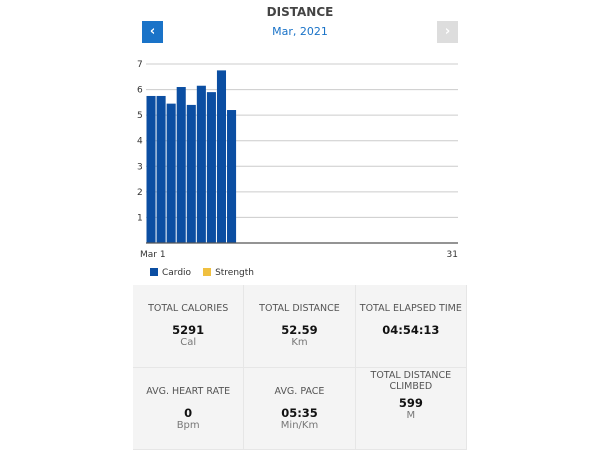 The image size is (600, 450). I want to click on y-tick-label: 4, so click(140, 142).